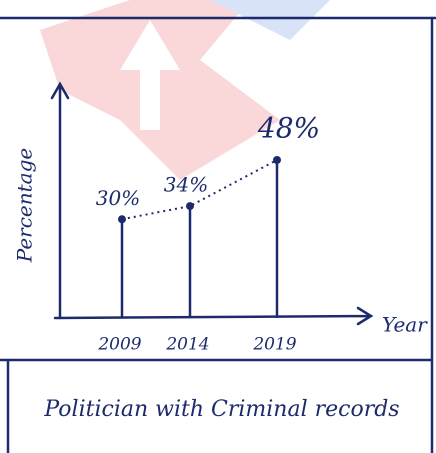  Describe the element at coordinates (60, 200) in the screenshot. I see `y-axis` at that location.